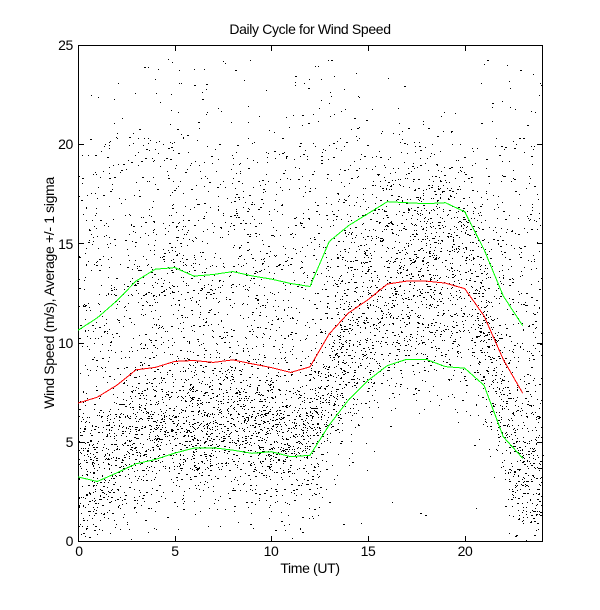 This screenshot has height=610, width=600. Describe the element at coordinates (309, 29) in the screenshot. I see `svg-text: Daily Cycle for Wind Speed` at that location.